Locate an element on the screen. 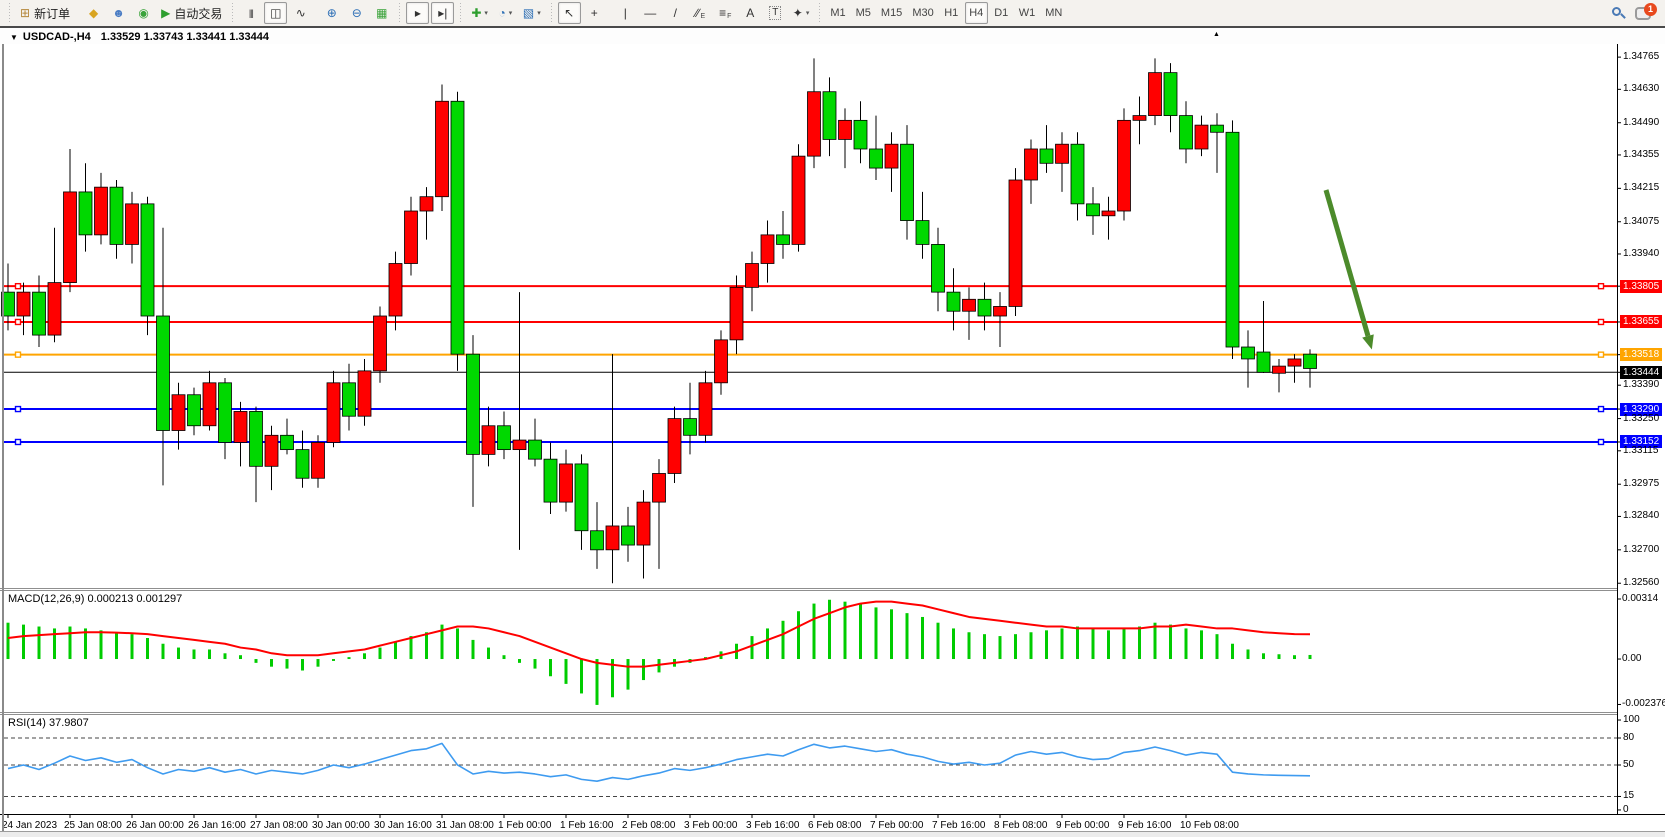  chart-title-ohlc: 1.33529 1.33743 1.33441 1.33444 is located at coordinates (184, 37).